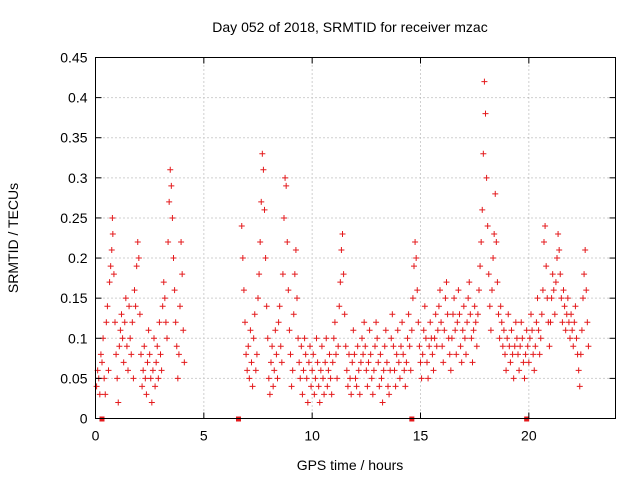 The width and height of the screenshot is (640, 485). I want to click on x-tick-label: 10, so click(312, 436).